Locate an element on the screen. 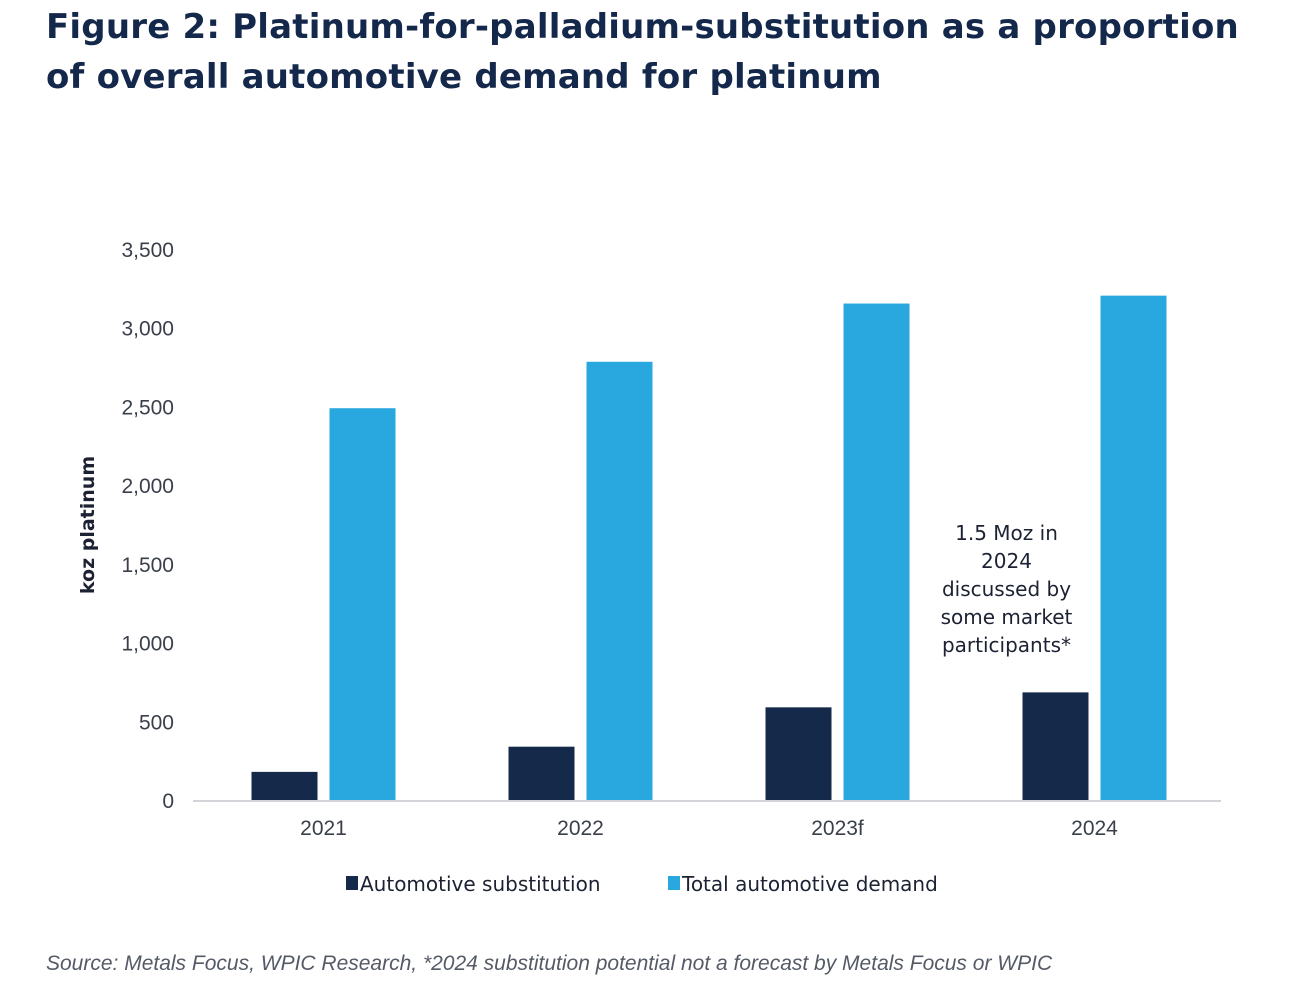  legend-label-total-automotive-demand: Total automotive demand is located at coordinates (809, 884).